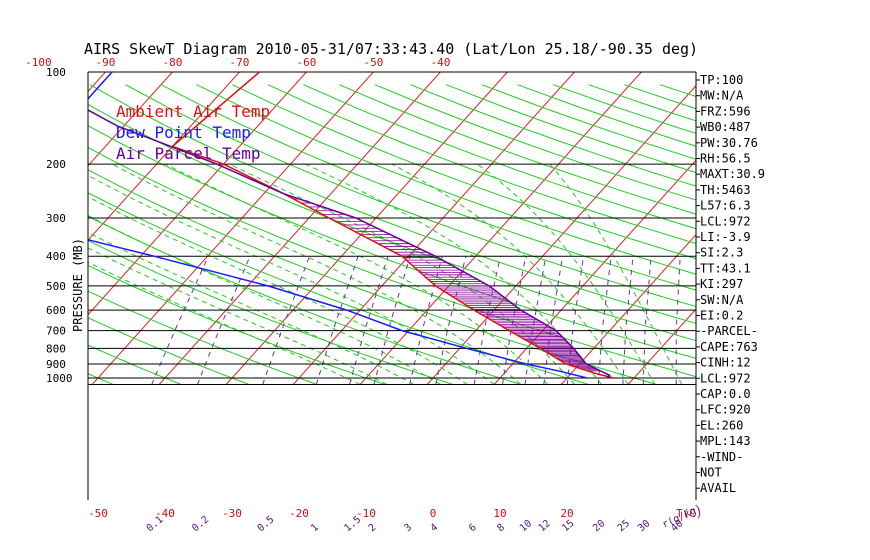 The width and height of the screenshot is (870, 560). Describe the element at coordinates (473, 528) in the screenshot. I see `mixing-ratio-label: 6` at that location.